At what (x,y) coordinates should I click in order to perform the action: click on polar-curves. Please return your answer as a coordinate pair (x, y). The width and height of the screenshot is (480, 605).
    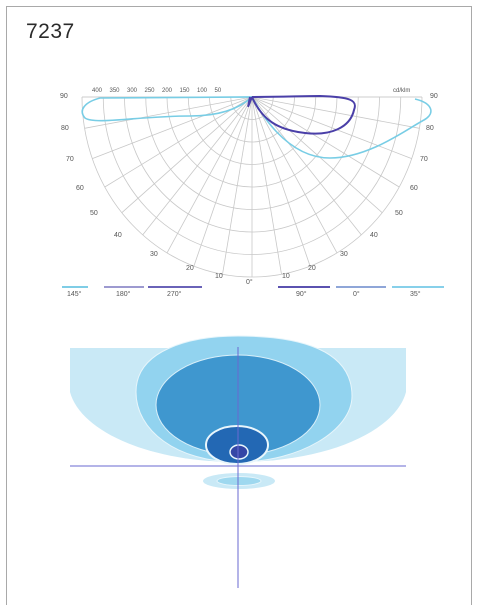
    Looking at the image, I should click on (256, 126).